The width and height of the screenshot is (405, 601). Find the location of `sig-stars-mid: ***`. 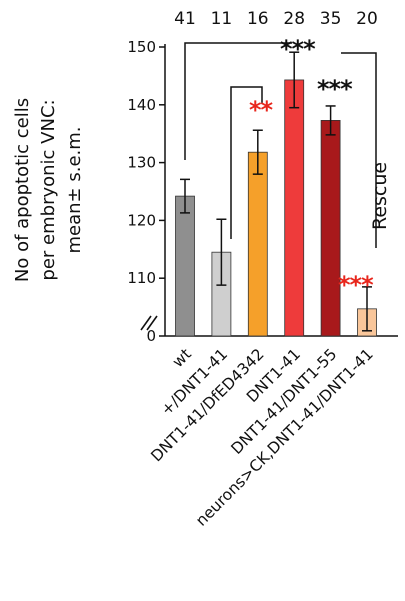

sig-stars-mid: *** is located at coordinates (335, 89).